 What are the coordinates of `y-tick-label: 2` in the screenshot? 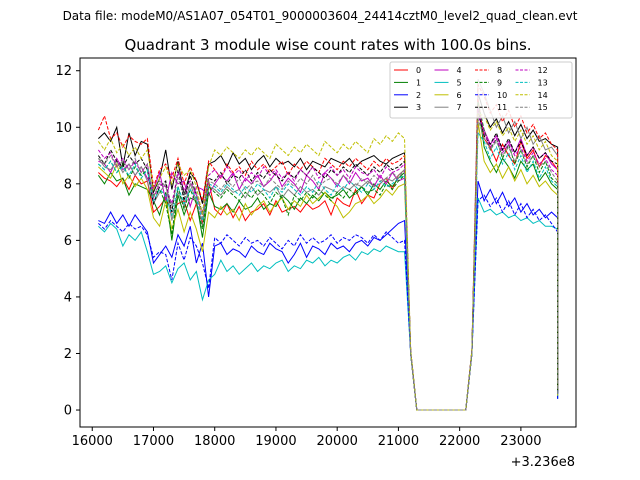 It's located at (68, 354).